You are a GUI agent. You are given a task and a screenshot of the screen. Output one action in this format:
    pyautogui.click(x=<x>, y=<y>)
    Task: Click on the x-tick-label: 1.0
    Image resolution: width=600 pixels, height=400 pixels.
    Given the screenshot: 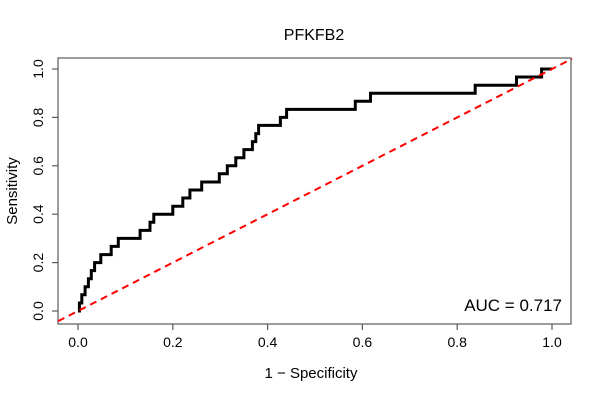 What is the action you would take?
    pyautogui.click(x=552, y=342)
    